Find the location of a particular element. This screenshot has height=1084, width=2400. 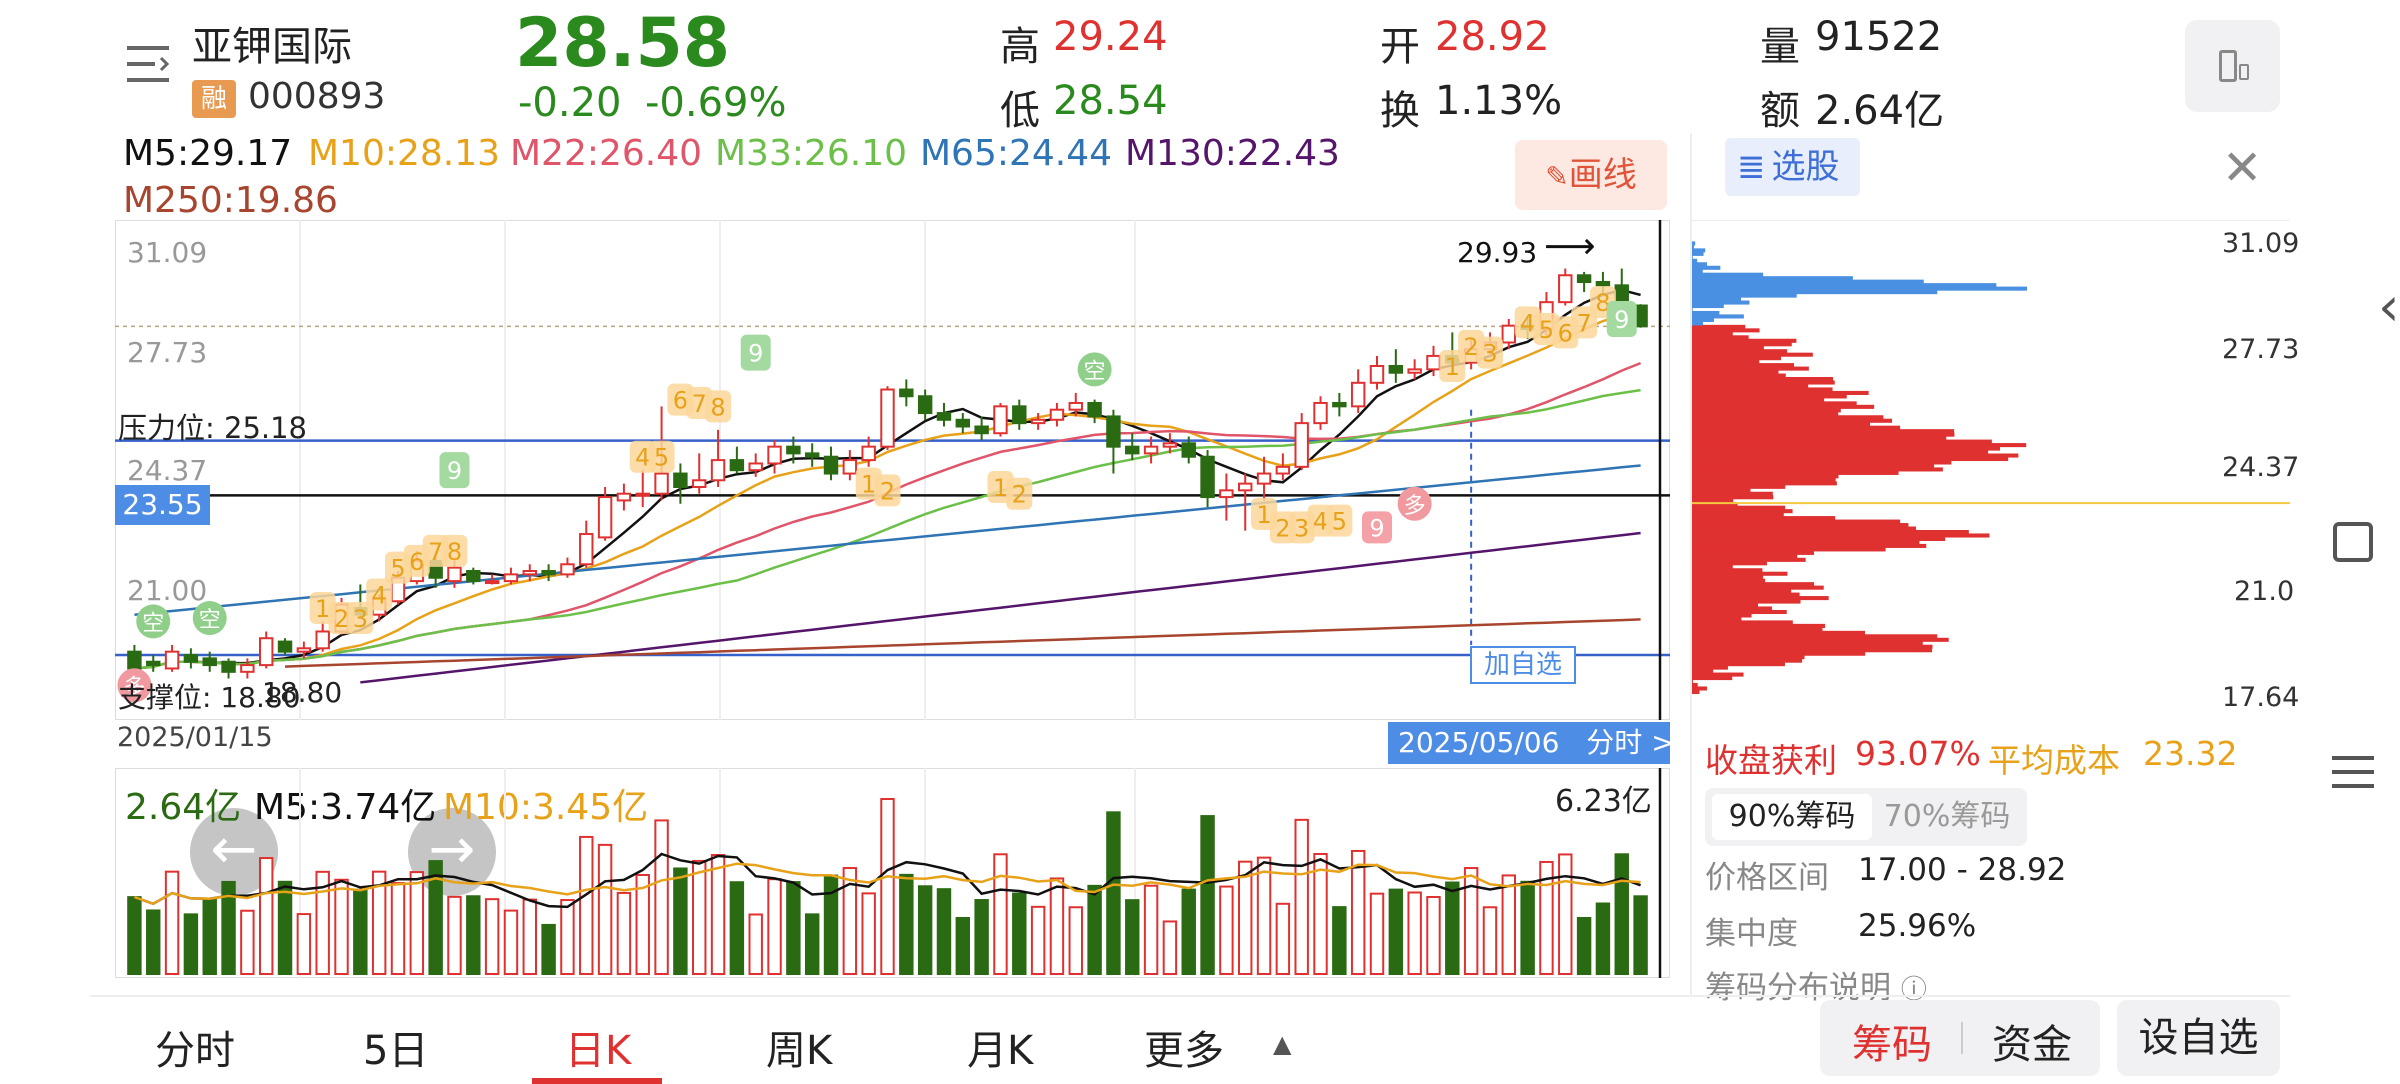

tab-more: 更多 is located at coordinates (1184, 1051).